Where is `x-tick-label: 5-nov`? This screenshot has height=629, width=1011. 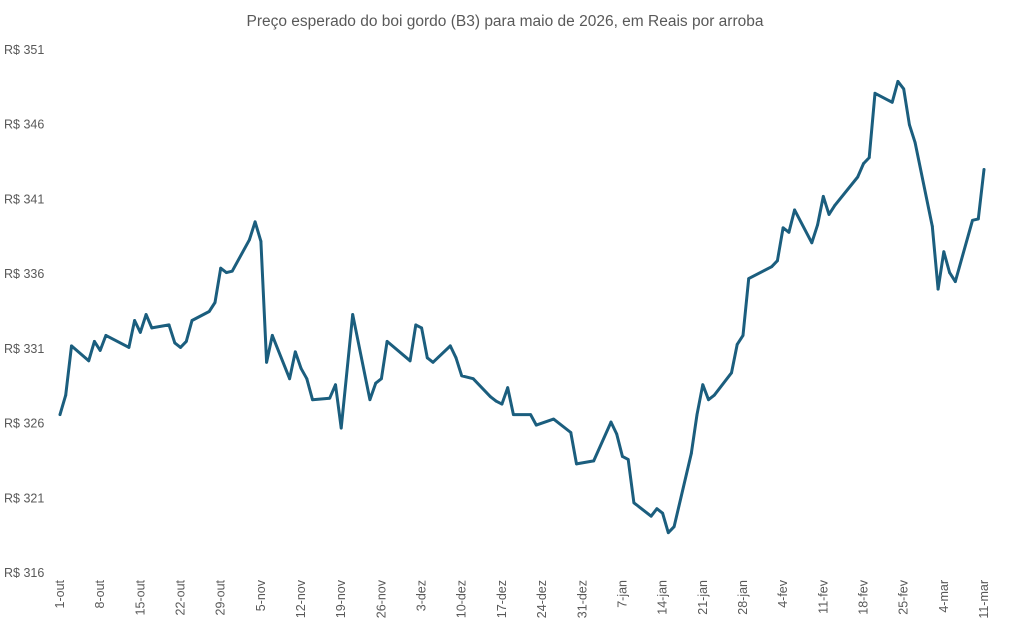
x-tick-label: 5-nov is located at coordinates (261, 595).